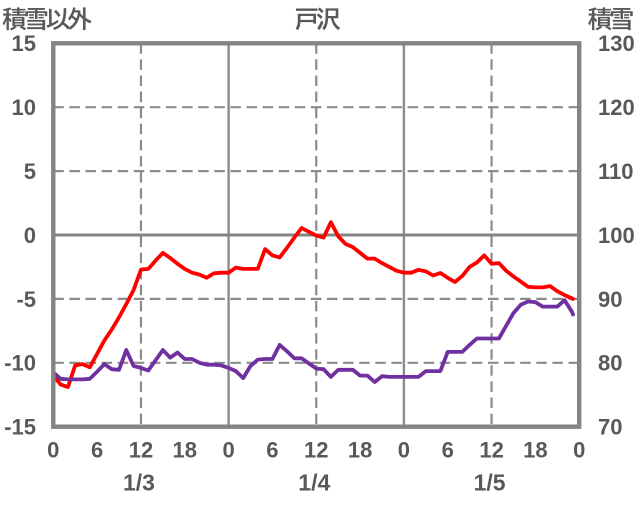 The height and width of the screenshot is (506, 636). I want to click on svg-text: 80, so click(610, 363).